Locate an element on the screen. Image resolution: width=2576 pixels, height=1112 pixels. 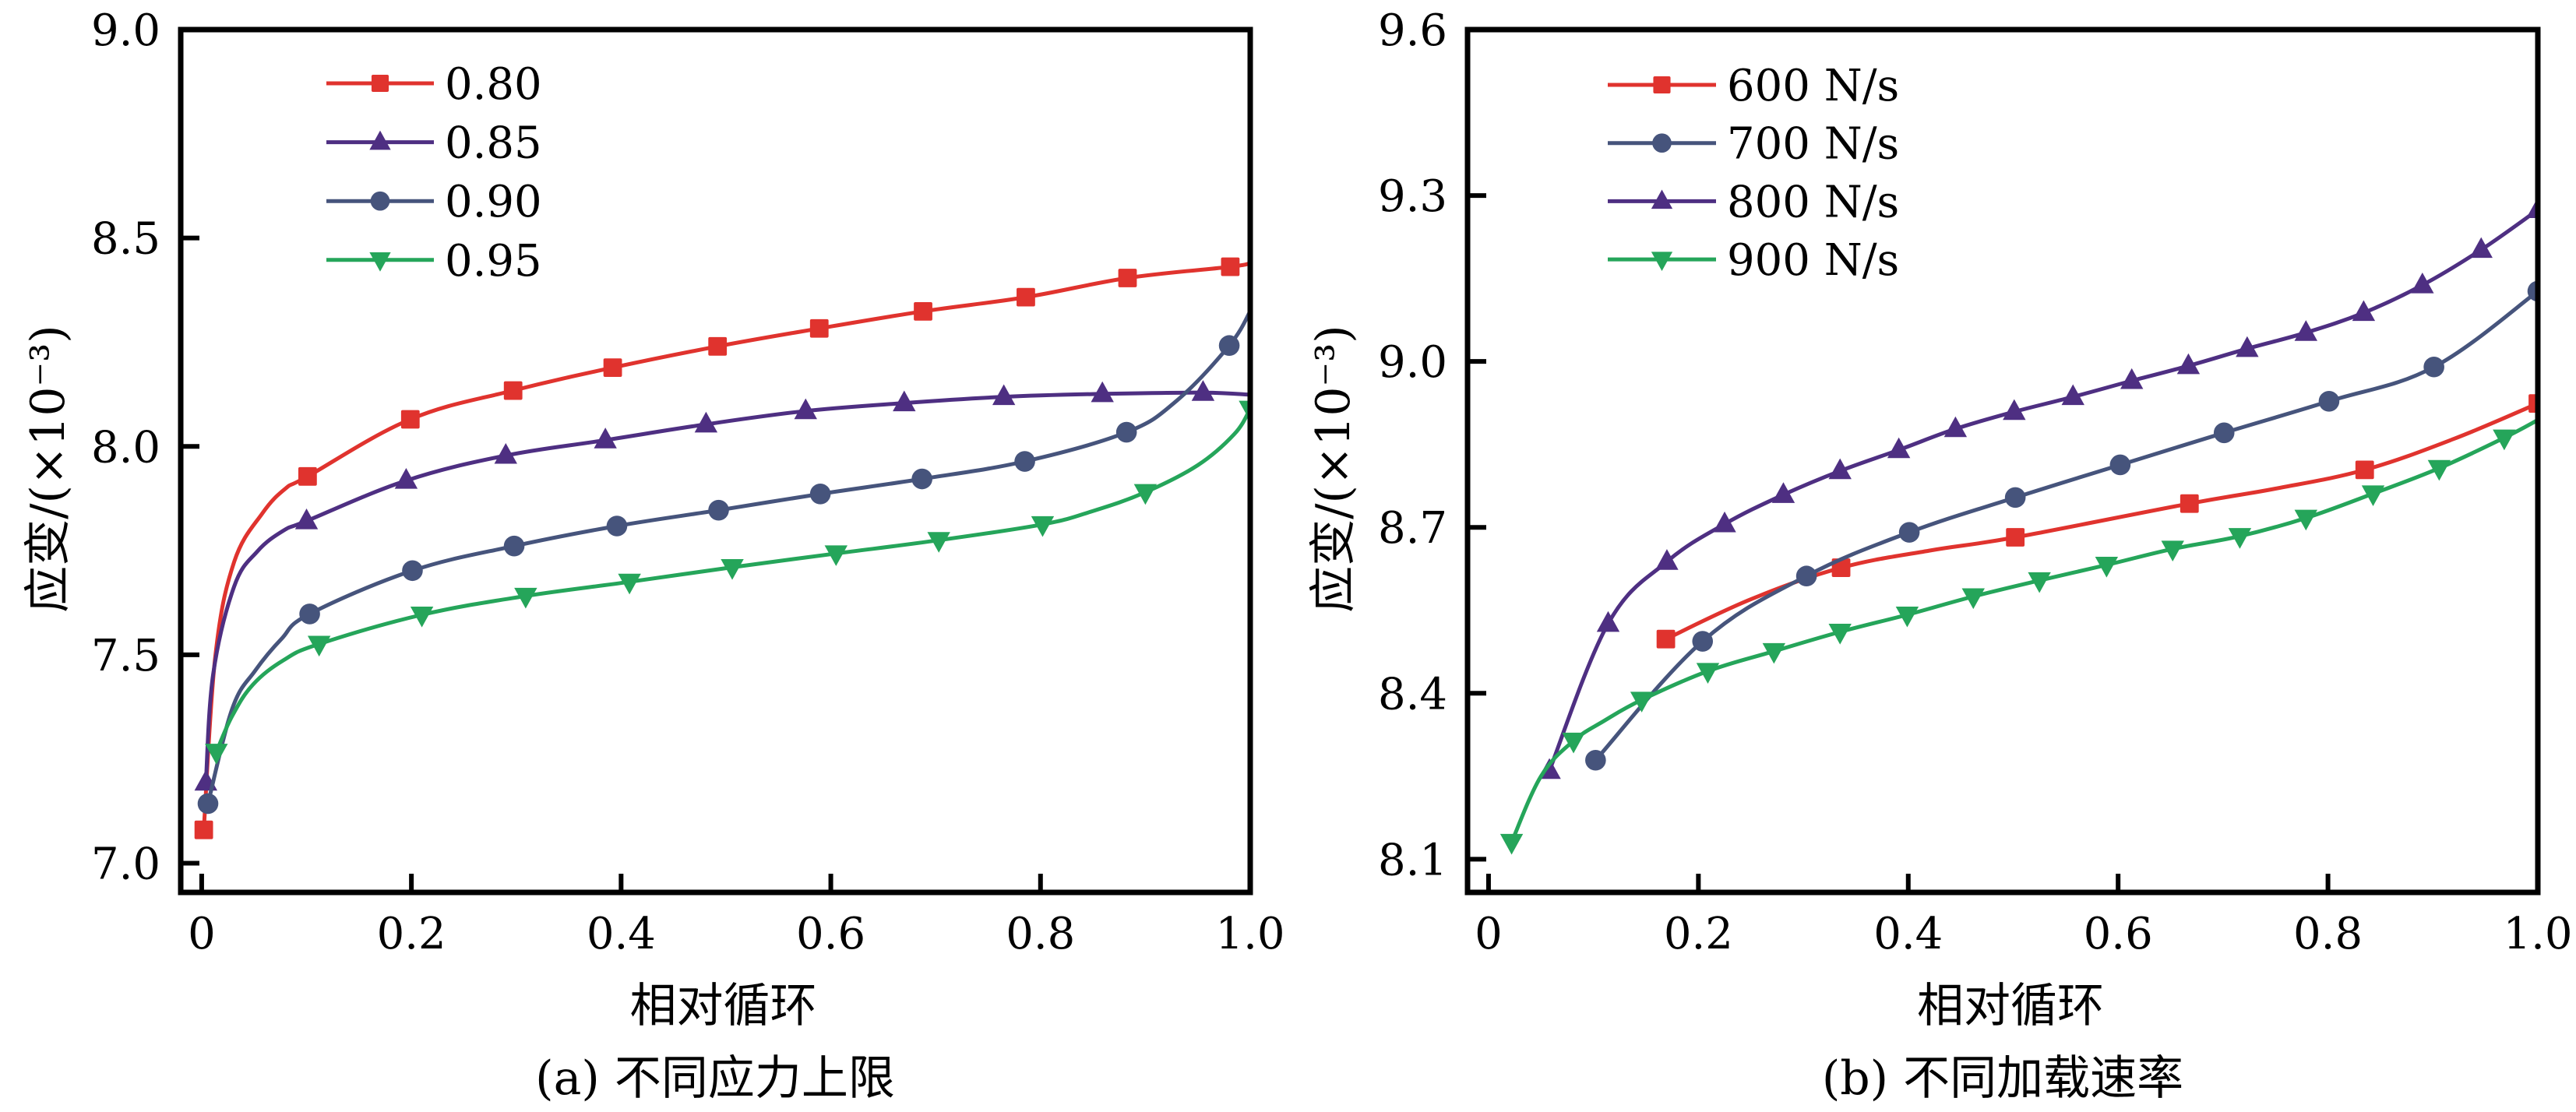
legend-label: 0.85 is located at coordinates (493, 143).